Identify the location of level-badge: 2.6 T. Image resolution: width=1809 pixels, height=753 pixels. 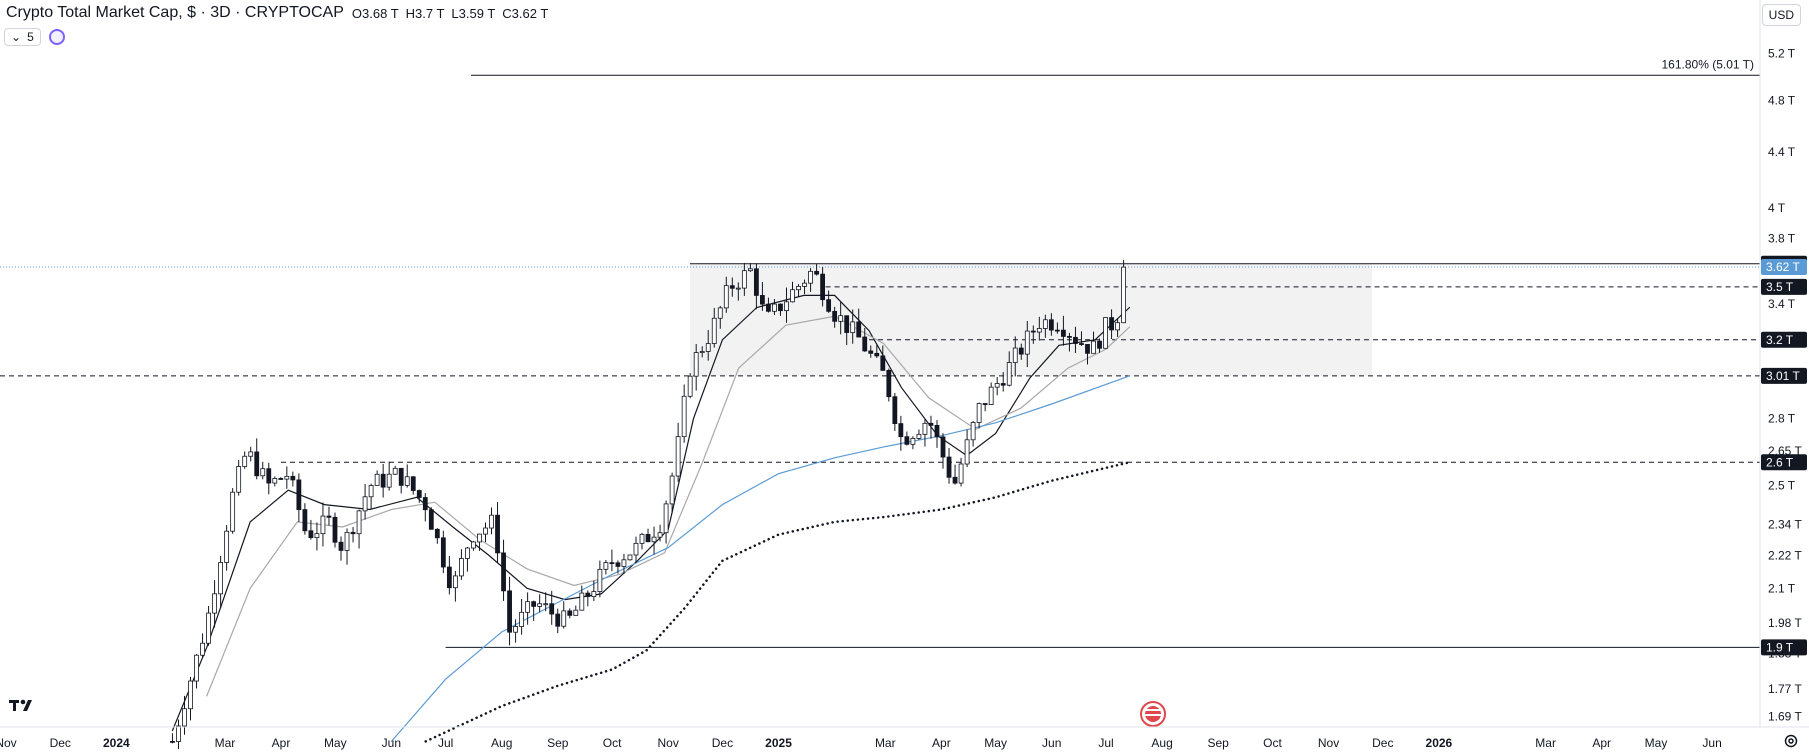
(1780, 462).